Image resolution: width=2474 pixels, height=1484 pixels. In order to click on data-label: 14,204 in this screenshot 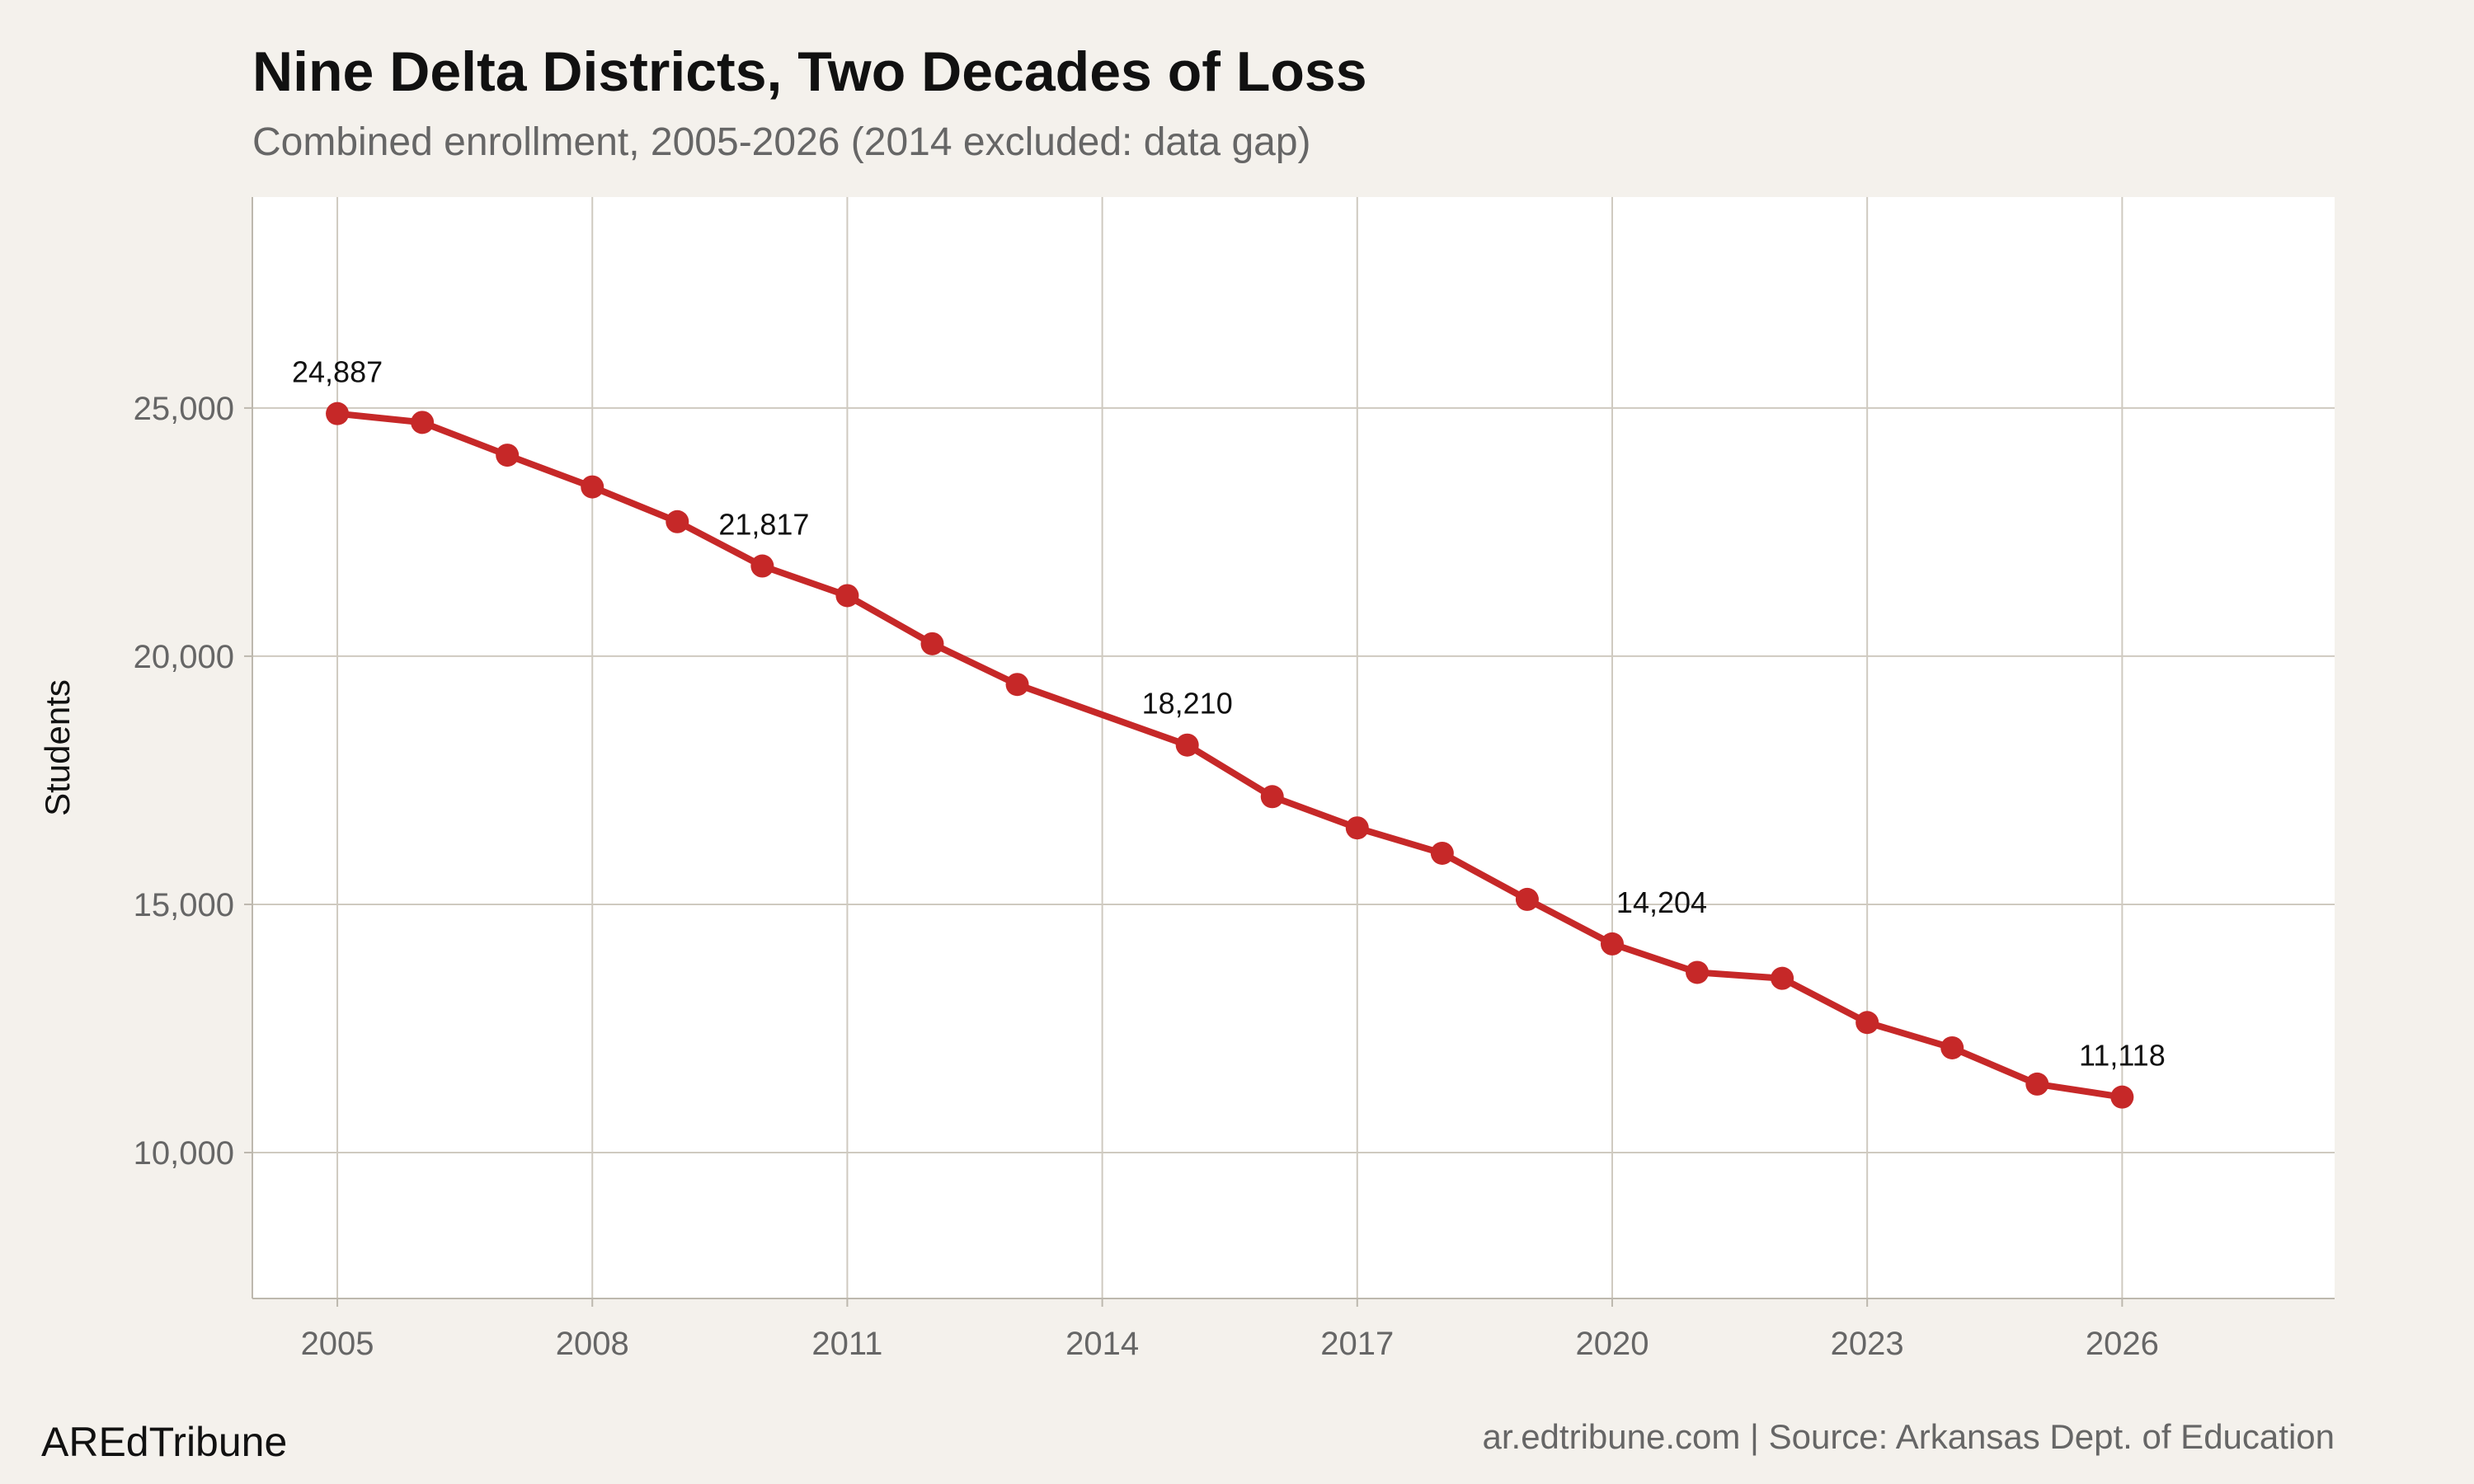, I will do `click(1661, 902)`.